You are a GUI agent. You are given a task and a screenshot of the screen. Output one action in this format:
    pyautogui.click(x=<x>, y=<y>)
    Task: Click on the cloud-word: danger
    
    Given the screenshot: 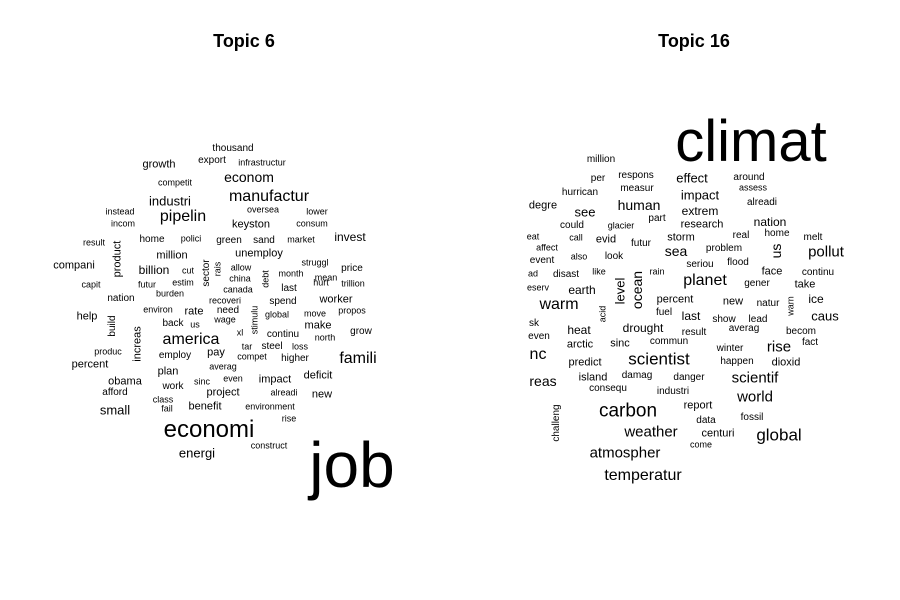 What is the action you would take?
    pyautogui.click(x=689, y=377)
    